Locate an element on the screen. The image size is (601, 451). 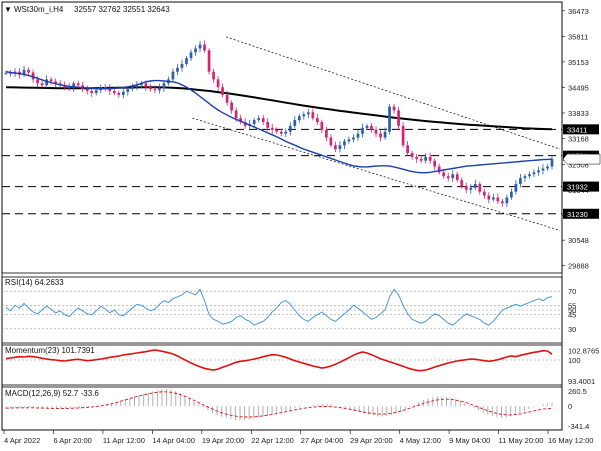
time-tick-label: 11 Apr 12:00 is located at coordinates (124, 440).